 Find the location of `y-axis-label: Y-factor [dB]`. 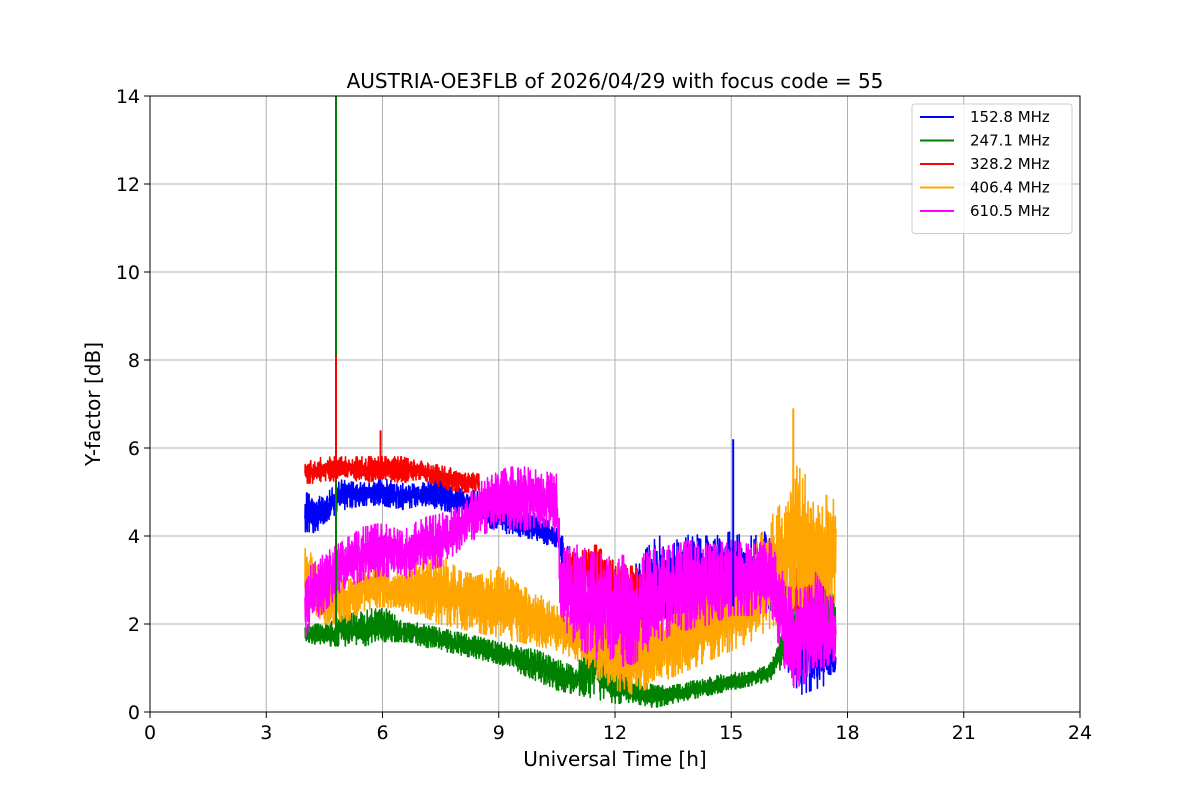

y-axis-label: Y-factor [dB] is located at coordinates (93, 404).